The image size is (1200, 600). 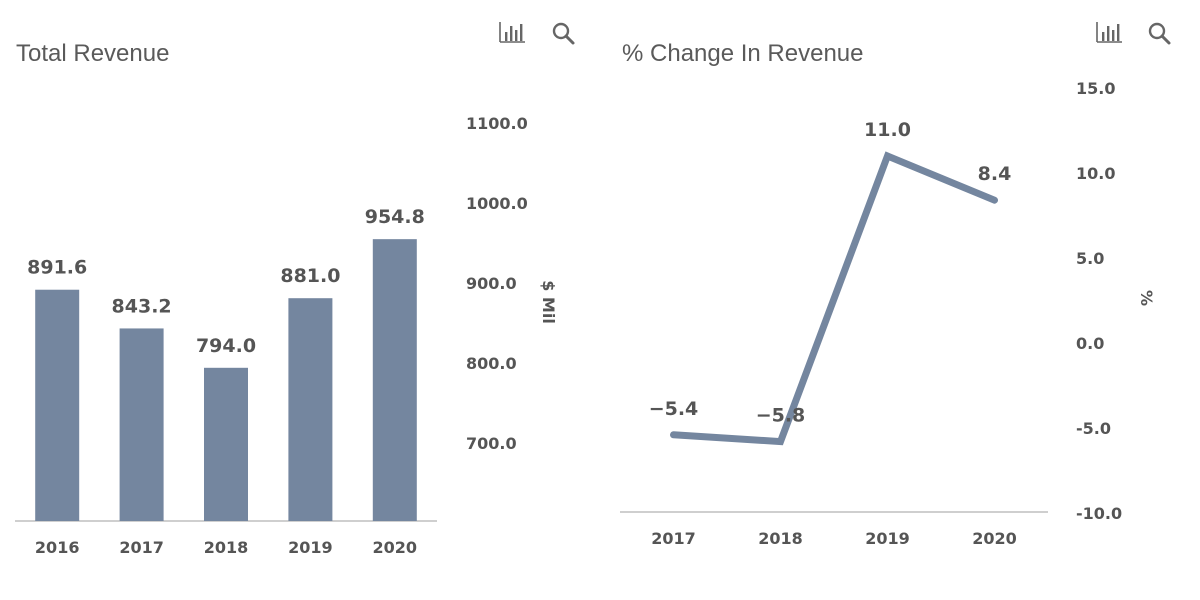 I want to click on x-tick-label: 2016, so click(x=57, y=547).